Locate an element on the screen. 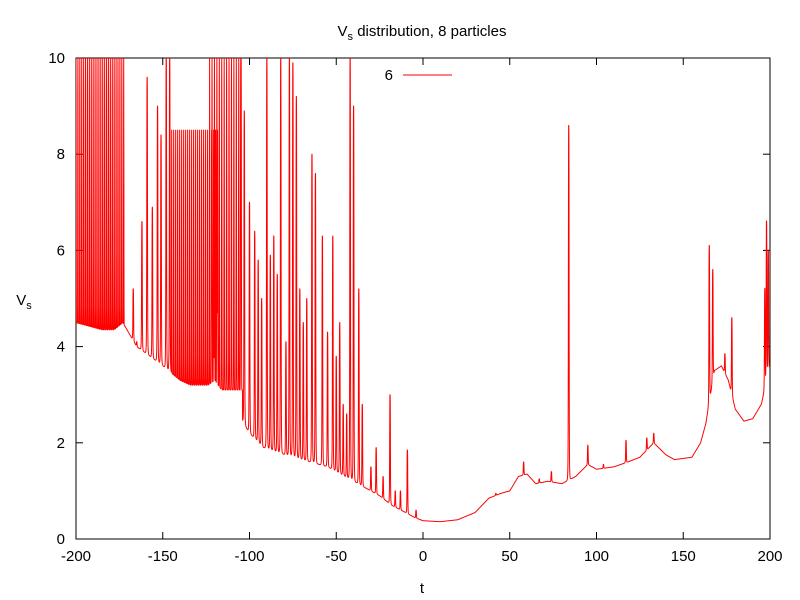  x-axis-label: t is located at coordinates (422, 588).